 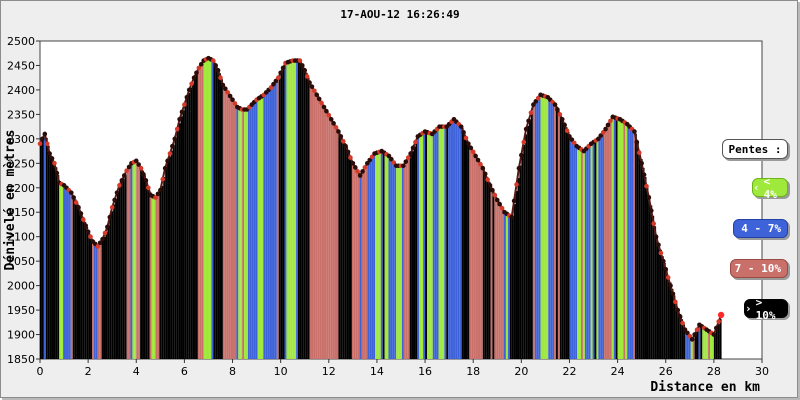 I want to click on y-tick-label: 2400, so click(x=21, y=90).